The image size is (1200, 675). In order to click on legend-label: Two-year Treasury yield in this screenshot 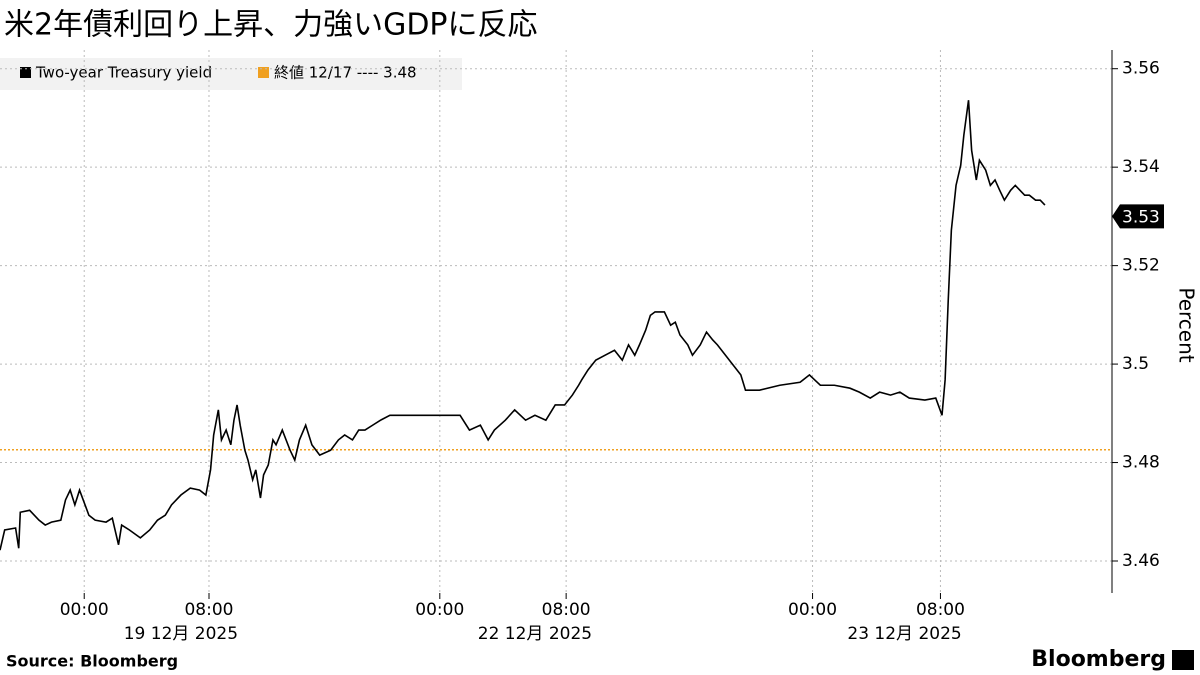, I will do `click(123, 73)`.